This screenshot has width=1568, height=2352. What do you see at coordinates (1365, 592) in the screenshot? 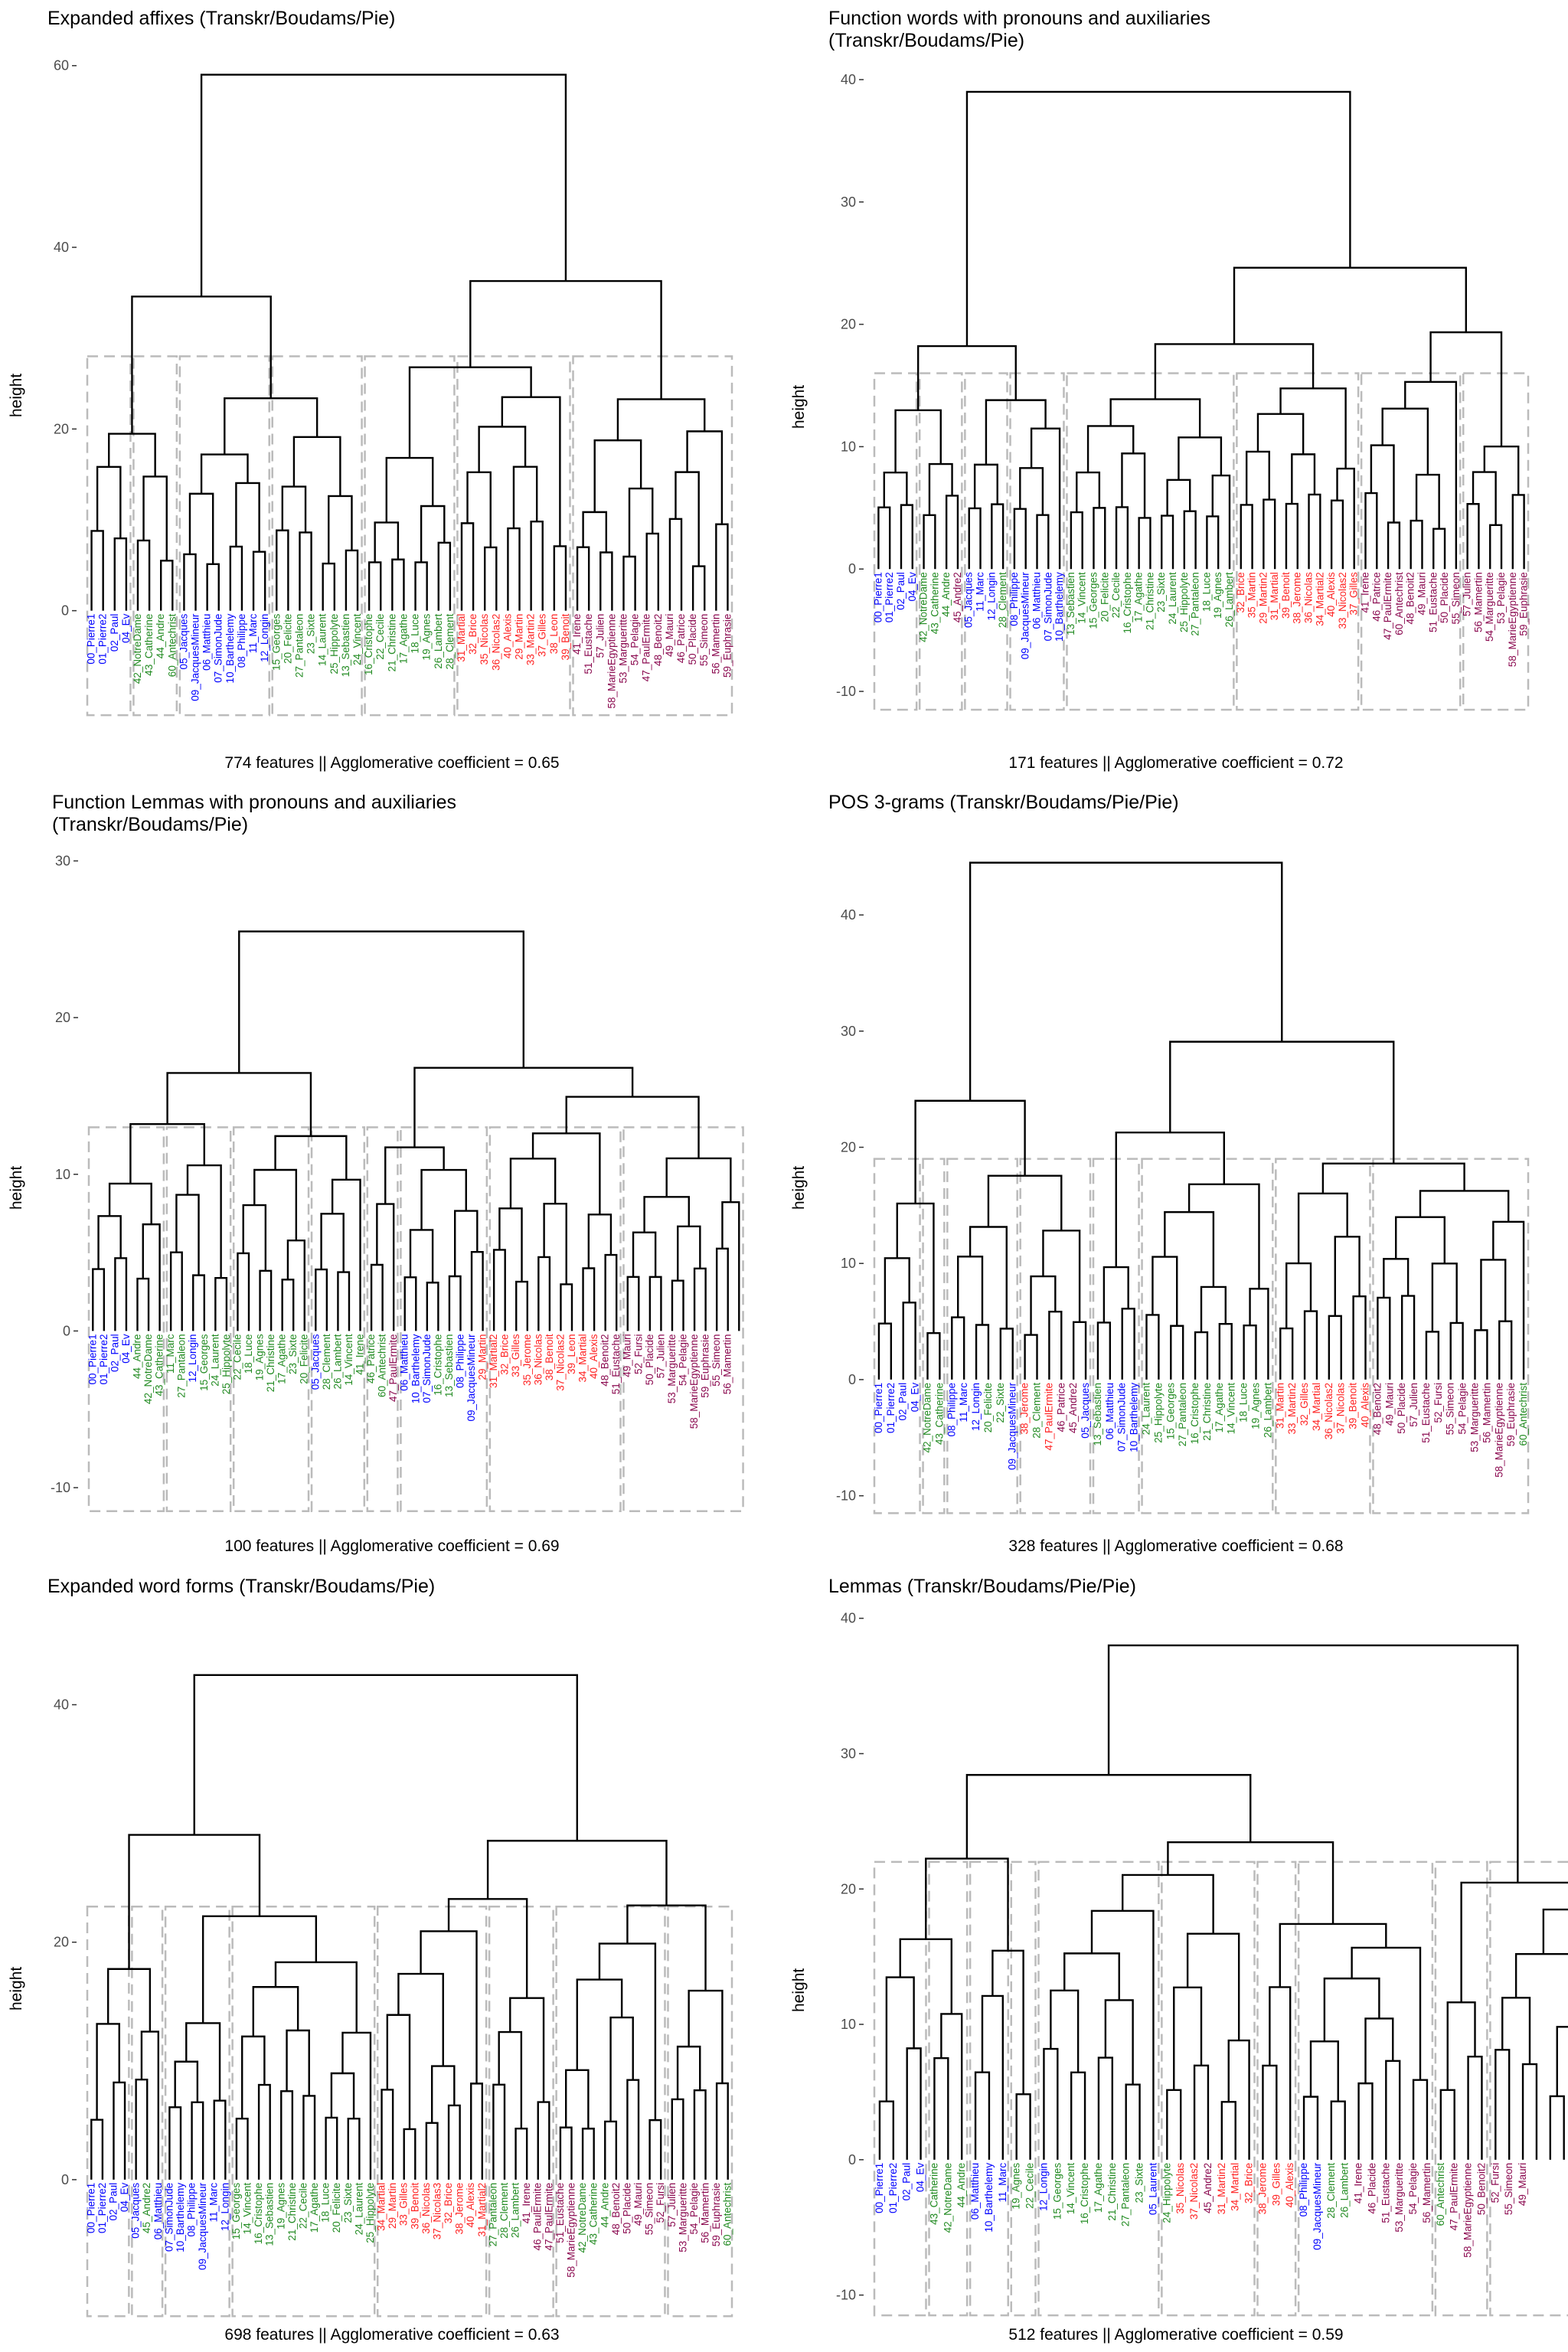
I see `leaf-label: 41_Irene` at bounding box center [1365, 592].